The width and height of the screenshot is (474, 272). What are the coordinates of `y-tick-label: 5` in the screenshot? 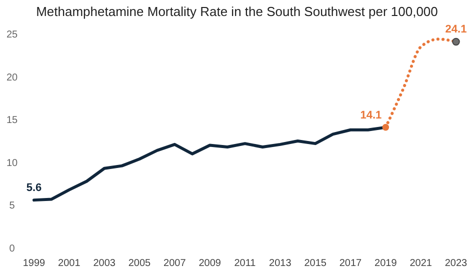 It's located at (12, 206).